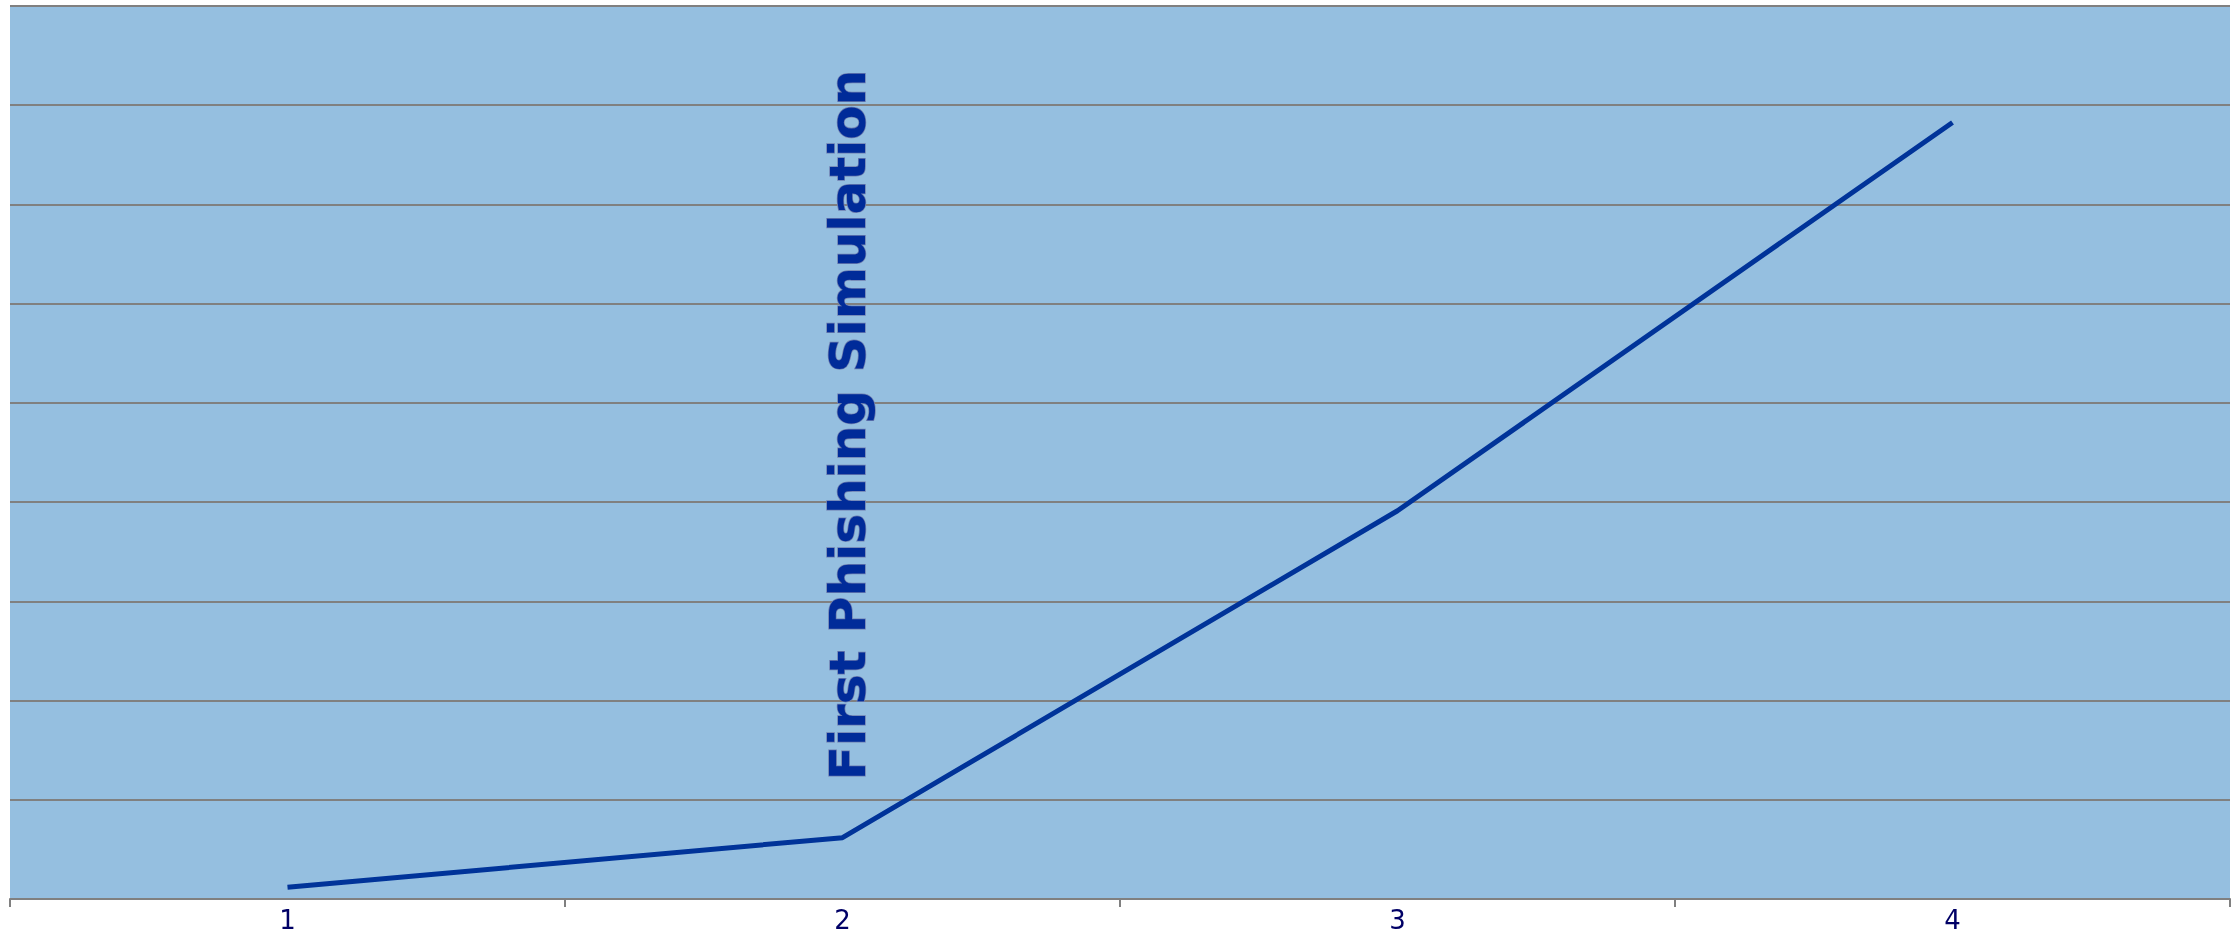 The width and height of the screenshot is (2236, 941). I want to click on x-tick-label: 3, so click(1397, 920).